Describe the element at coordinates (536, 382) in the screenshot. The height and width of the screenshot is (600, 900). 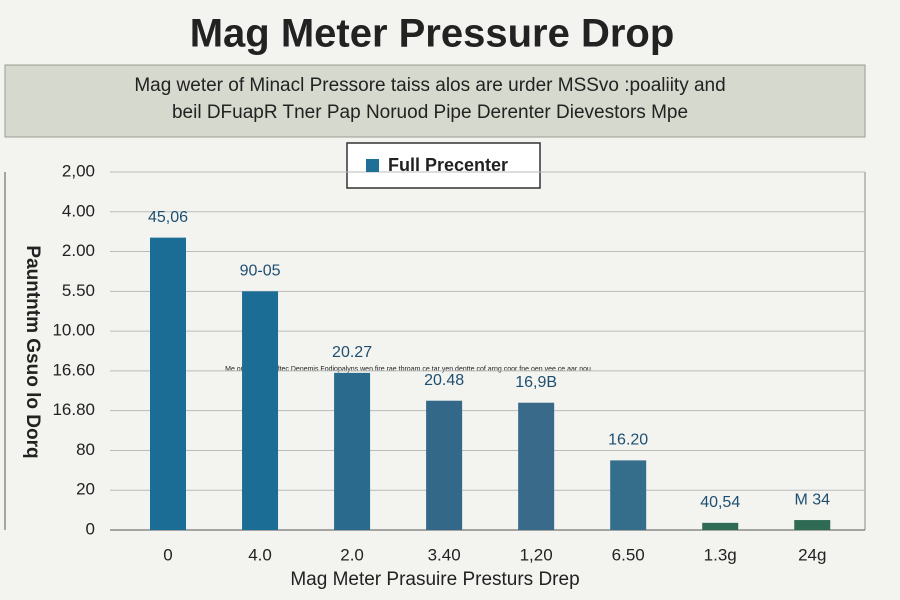
I see `value-label: 16,9B` at that location.